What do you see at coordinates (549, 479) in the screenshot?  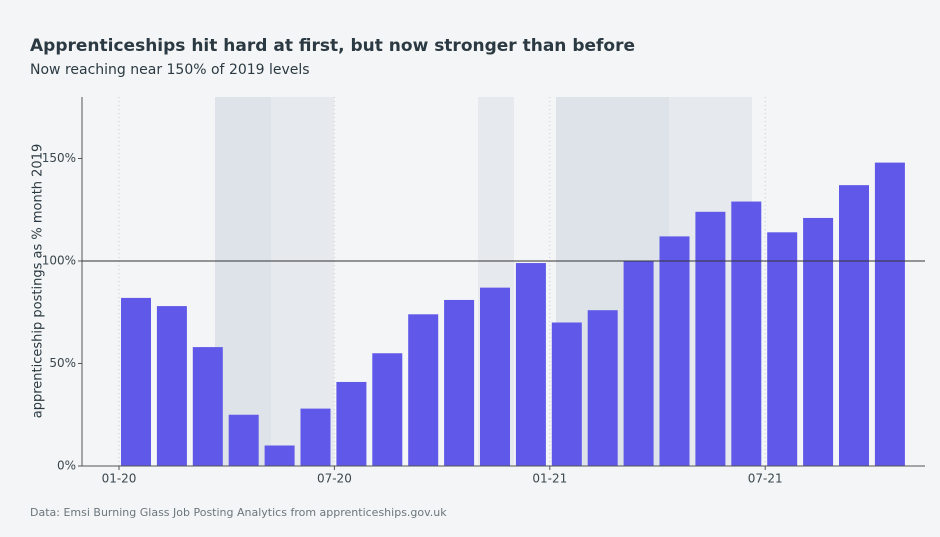 I see `x-tick-label: 01-21` at bounding box center [549, 479].